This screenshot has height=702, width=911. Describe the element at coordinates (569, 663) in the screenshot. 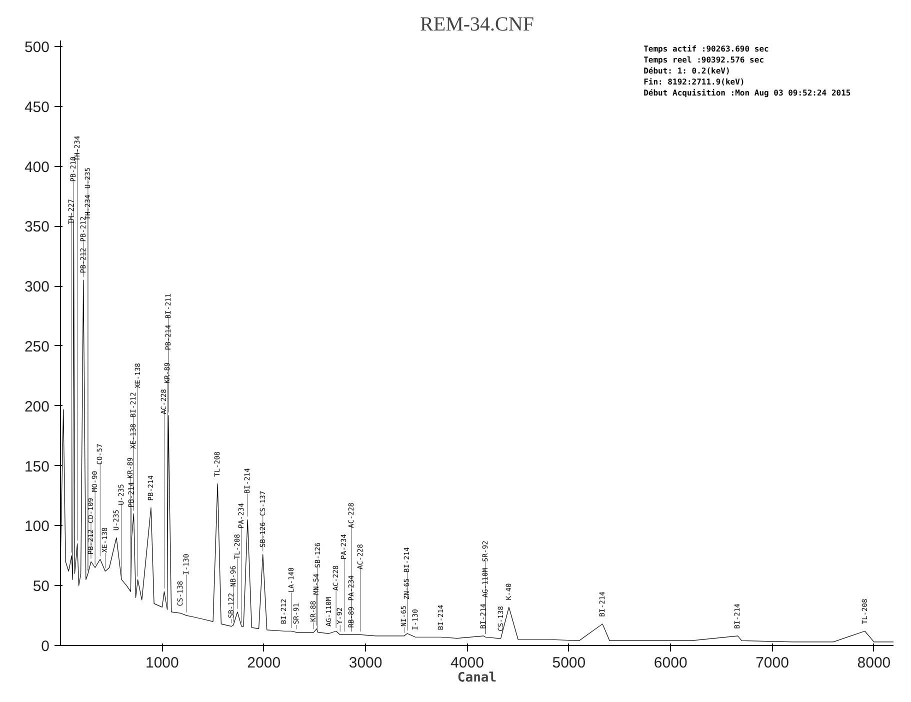

I see `x-tick-label: 5000` at that location.